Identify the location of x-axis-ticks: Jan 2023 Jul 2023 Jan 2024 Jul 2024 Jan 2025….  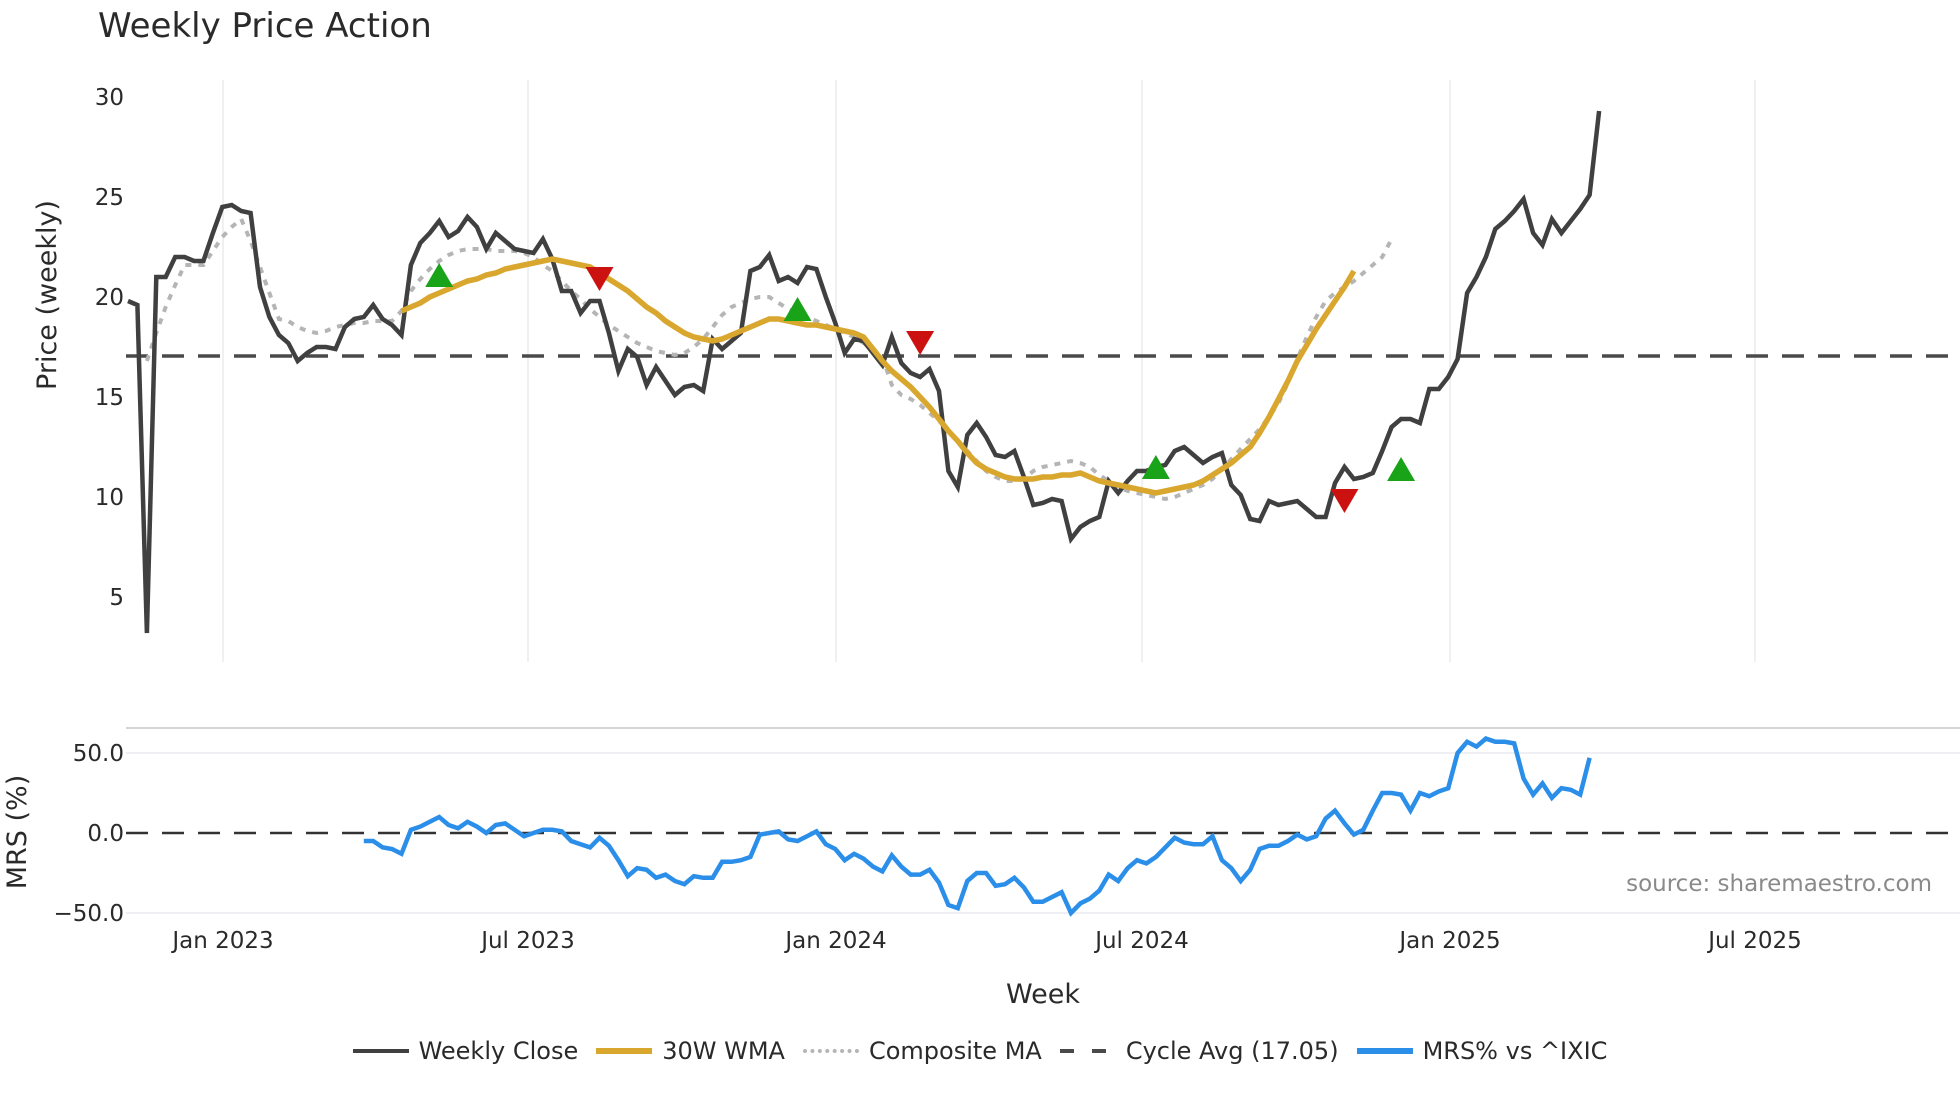
(985, 941).